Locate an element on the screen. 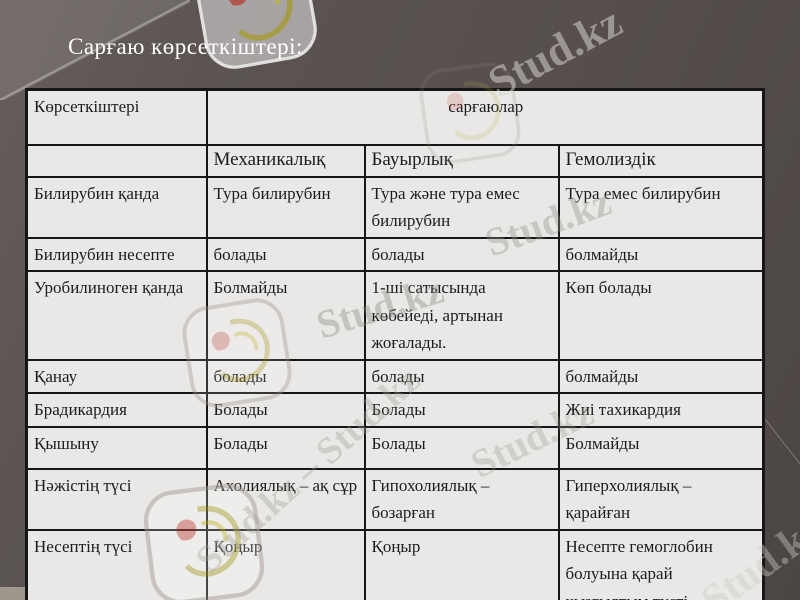  column-header-hepatic: Бауырлық is located at coordinates (461, 160).